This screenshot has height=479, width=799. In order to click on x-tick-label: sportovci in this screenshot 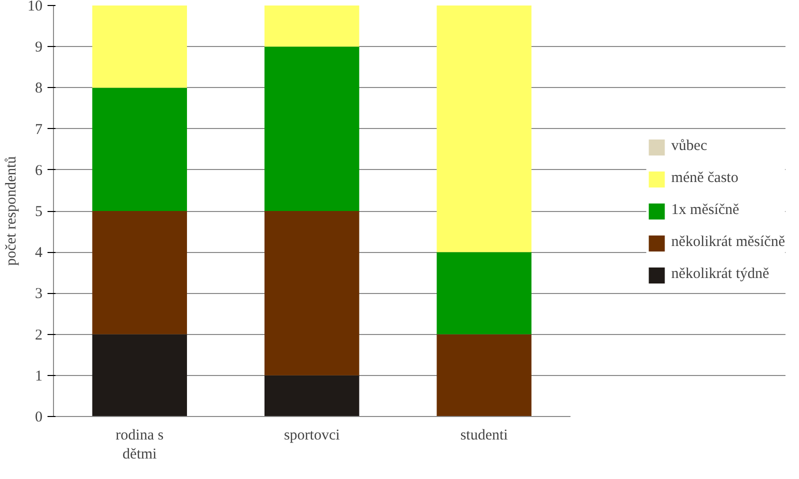, I will do `click(312, 436)`.